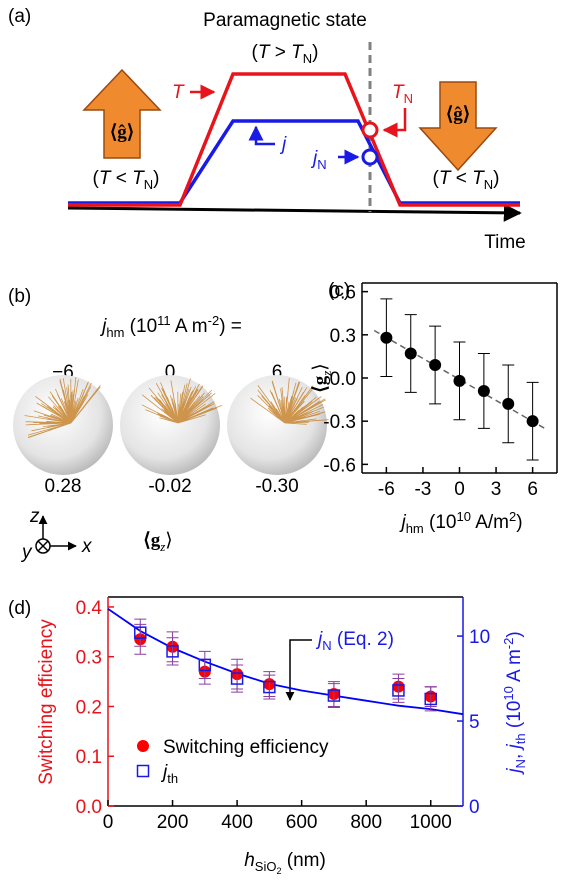 The height and width of the screenshot is (884, 571). I want to click on left-state: (T < TN), so click(126, 180).